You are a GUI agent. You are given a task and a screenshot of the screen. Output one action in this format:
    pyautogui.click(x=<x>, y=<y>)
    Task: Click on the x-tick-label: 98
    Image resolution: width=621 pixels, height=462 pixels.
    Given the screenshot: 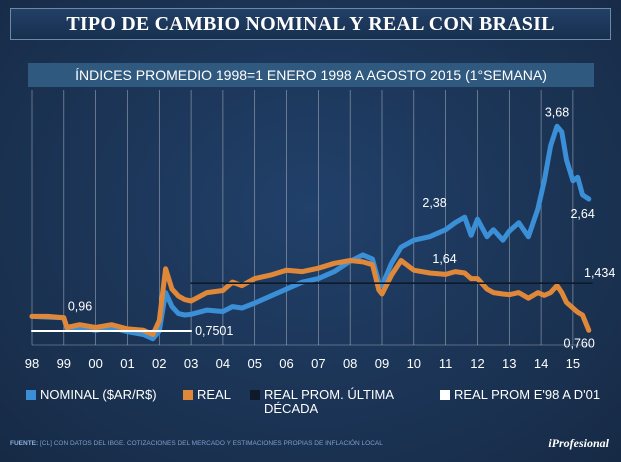 What is the action you would take?
    pyautogui.click(x=32, y=363)
    